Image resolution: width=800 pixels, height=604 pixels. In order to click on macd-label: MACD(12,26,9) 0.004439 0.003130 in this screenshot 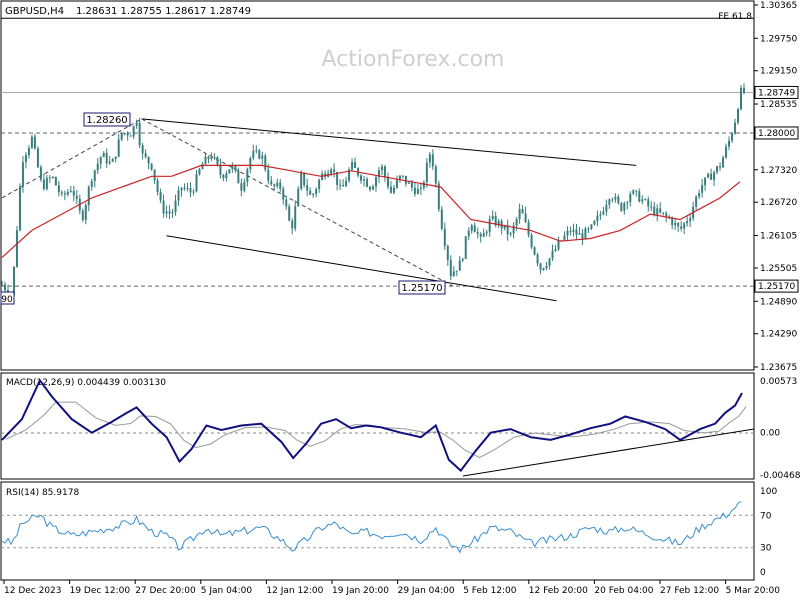, I will do `click(86, 383)`.